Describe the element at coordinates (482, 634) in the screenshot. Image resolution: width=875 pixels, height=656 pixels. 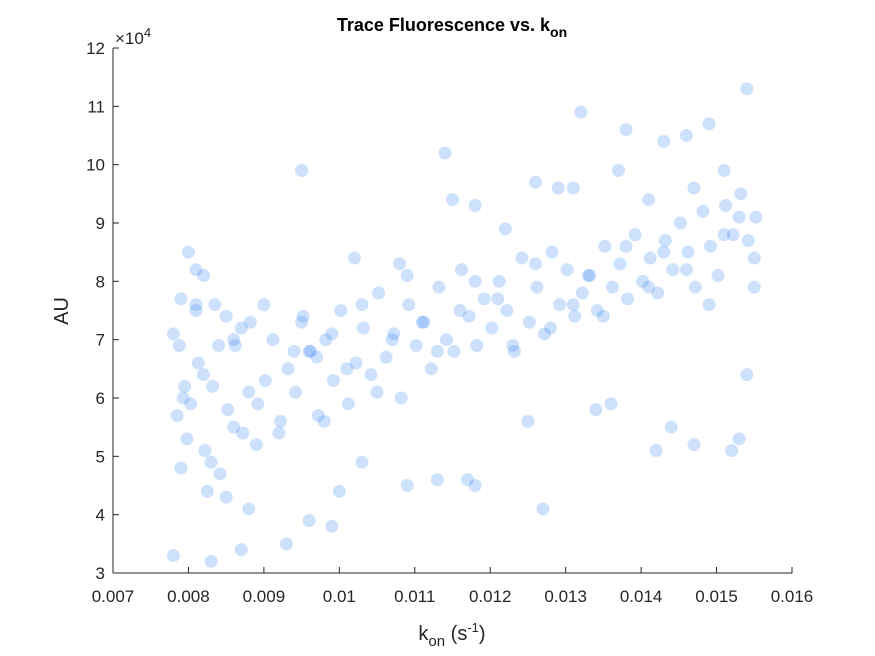
I see `x-axis-label-unit-close: )` at that location.